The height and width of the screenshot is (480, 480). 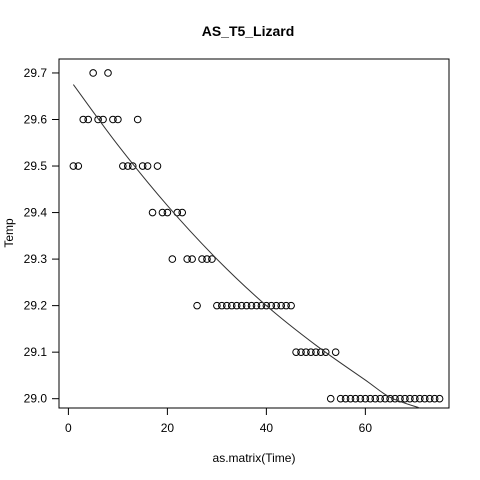 I want to click on y-tick-label: 29.0, so click(x=36, y=399).